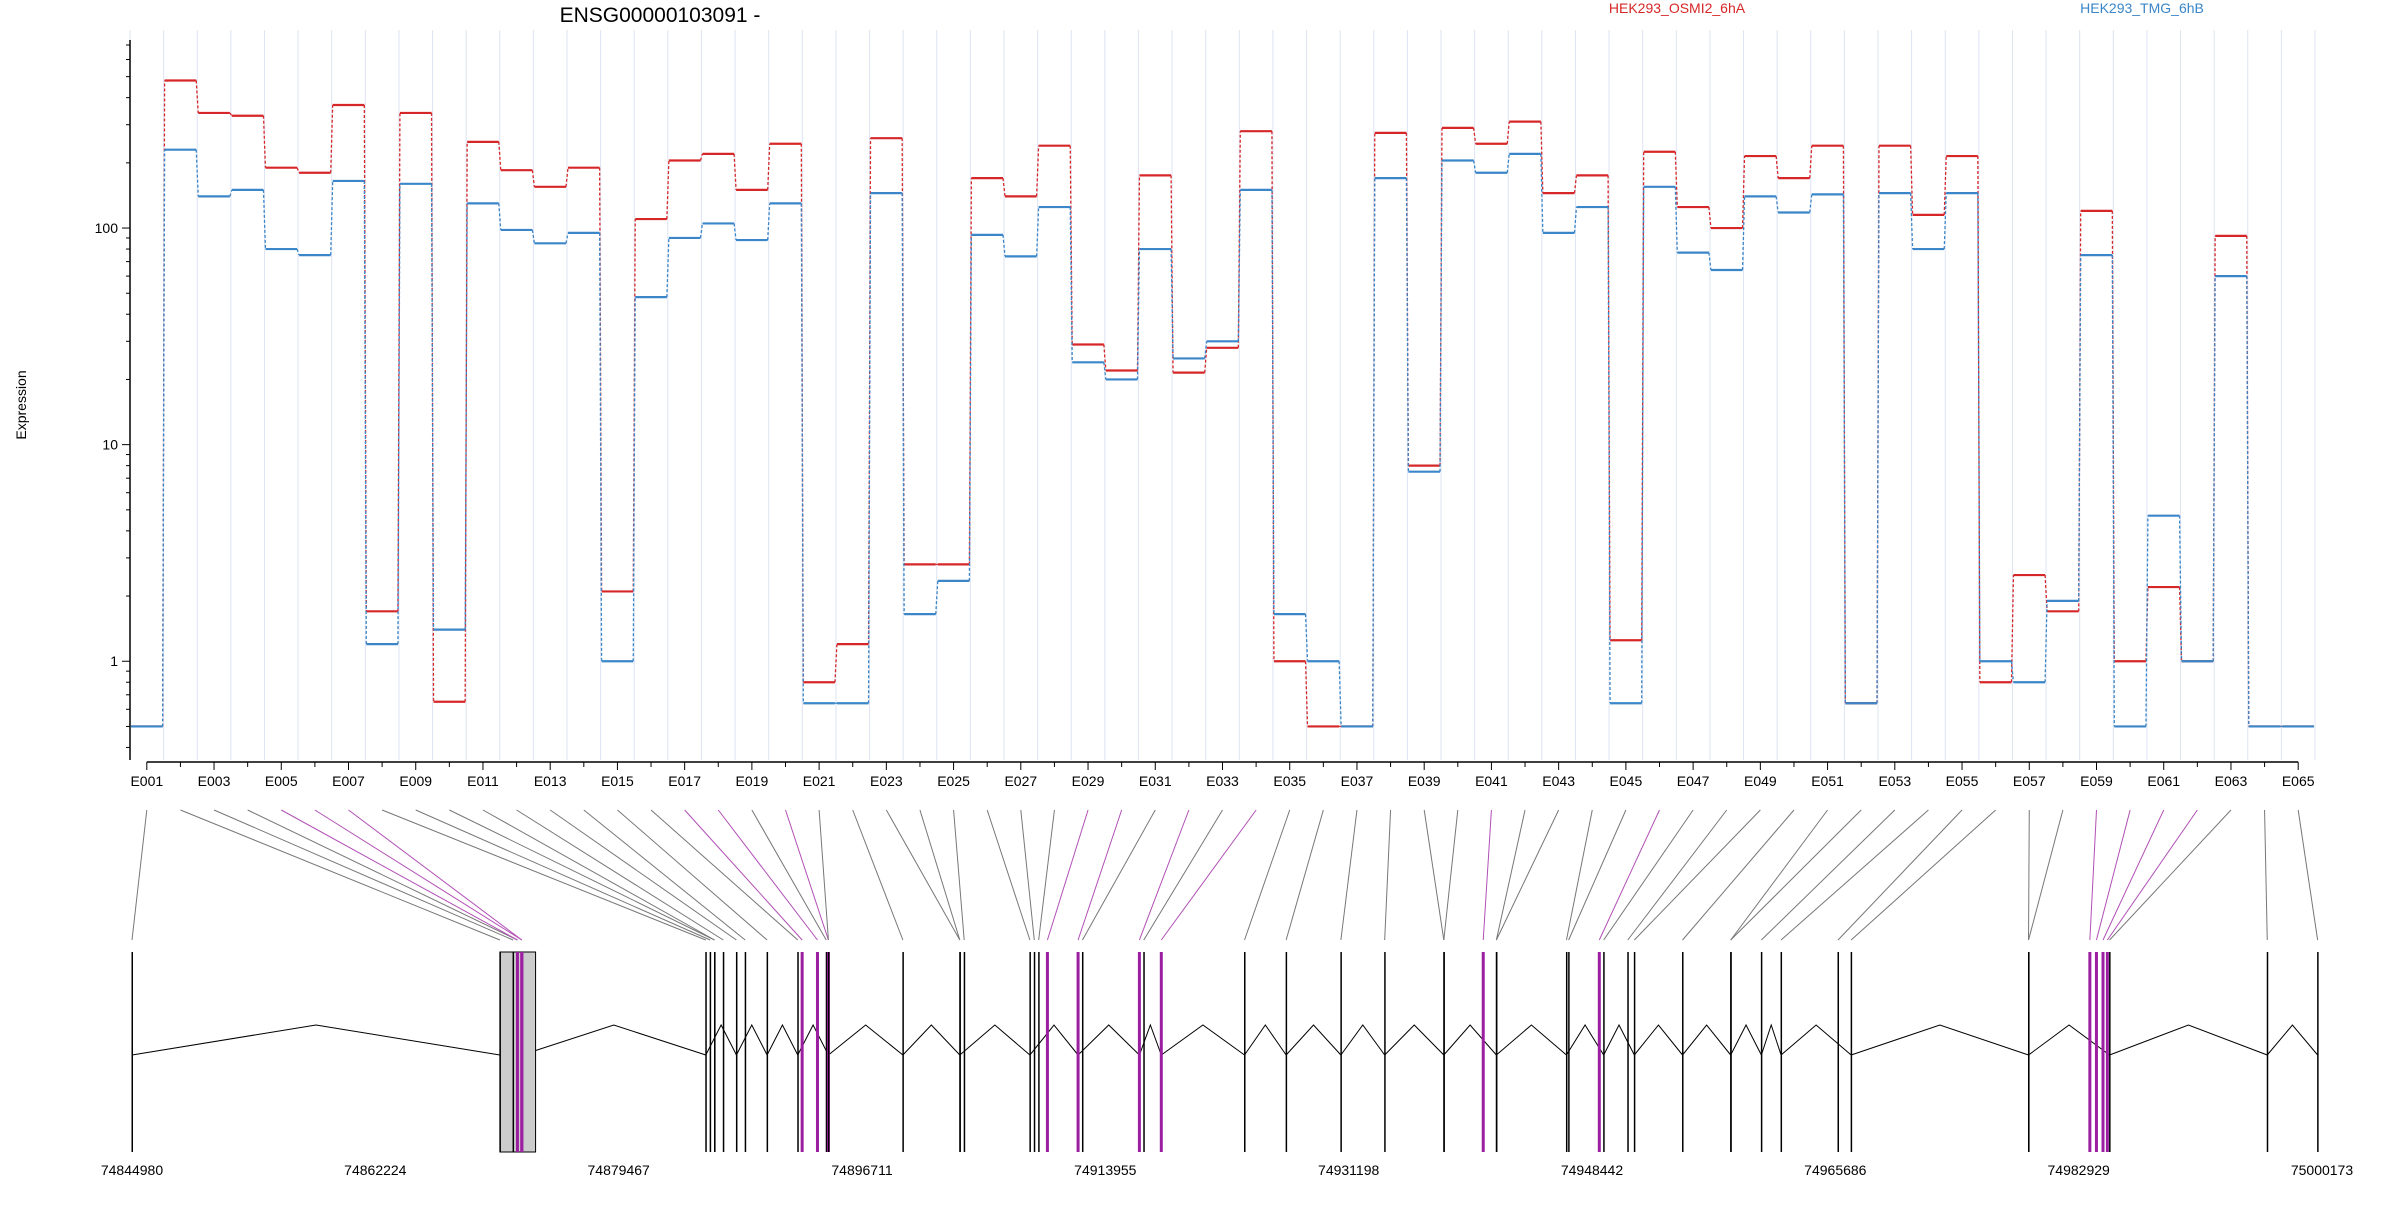  What do you see at coordinates (1348, 1170) in the screenshot?
I see `genome-axis-label: 74931198` at bounding box center [1348, 1170].